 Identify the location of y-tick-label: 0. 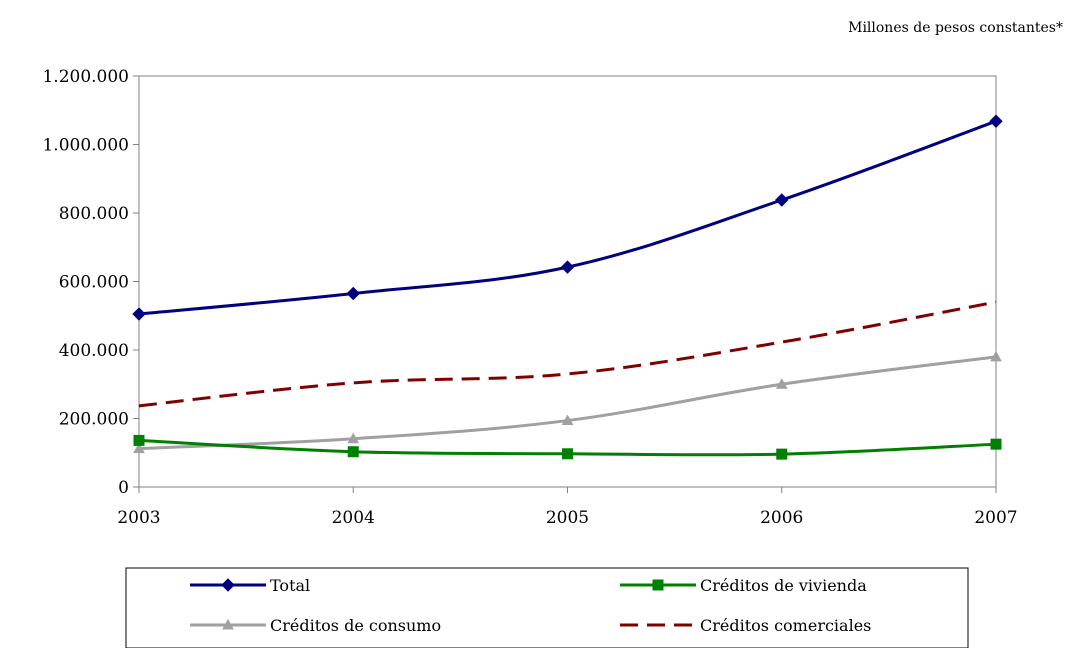
(123, 488).